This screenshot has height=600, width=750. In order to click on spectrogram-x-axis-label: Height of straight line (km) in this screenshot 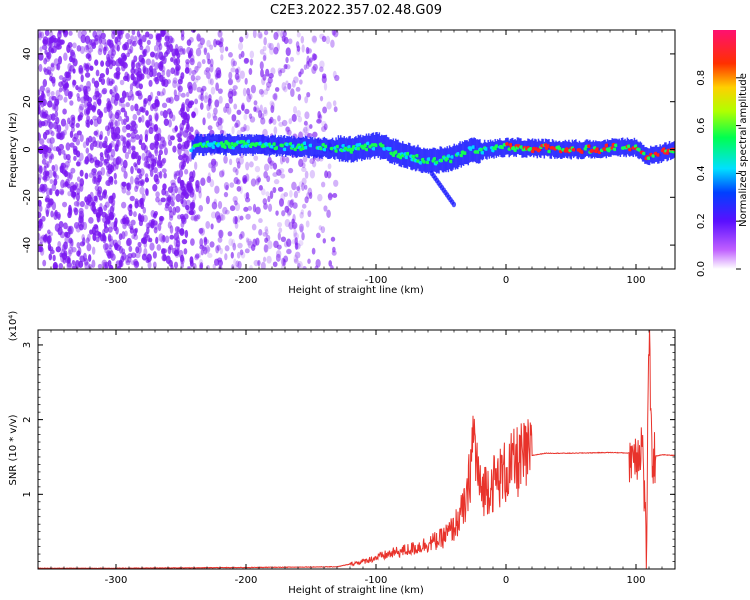, I will do `click(356, 290)`.